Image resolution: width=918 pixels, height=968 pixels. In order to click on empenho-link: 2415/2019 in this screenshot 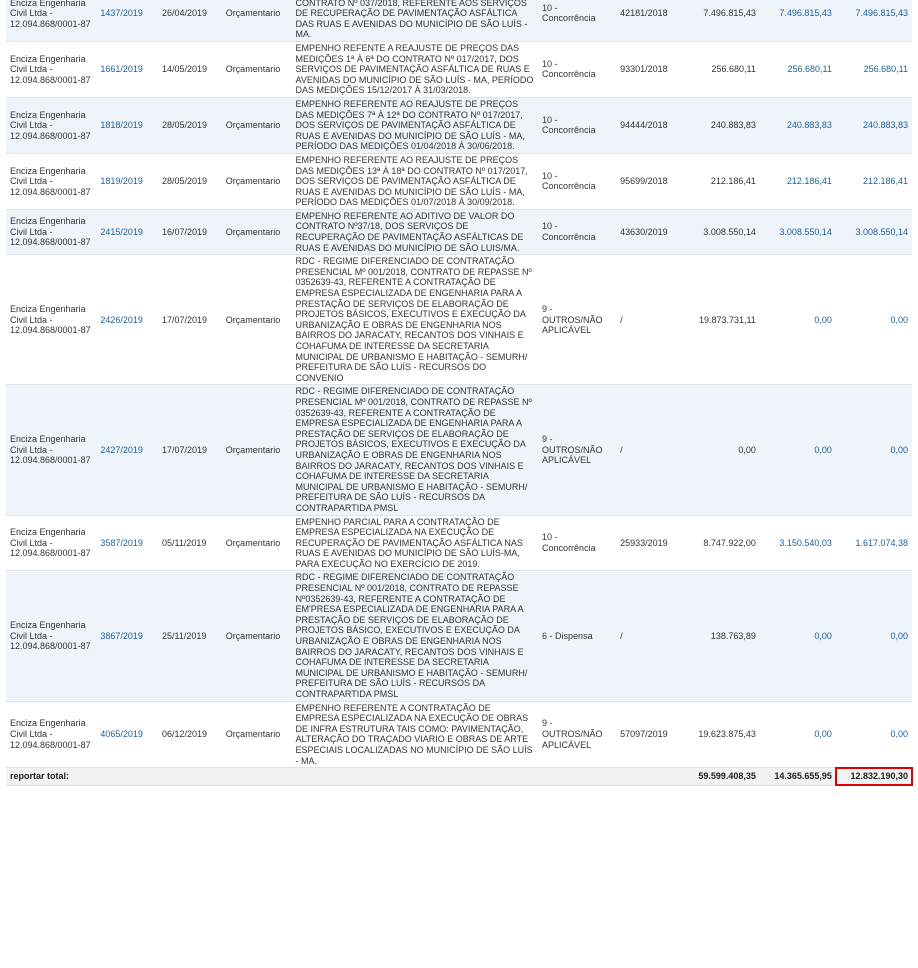, I will do `click(121, 231)`.